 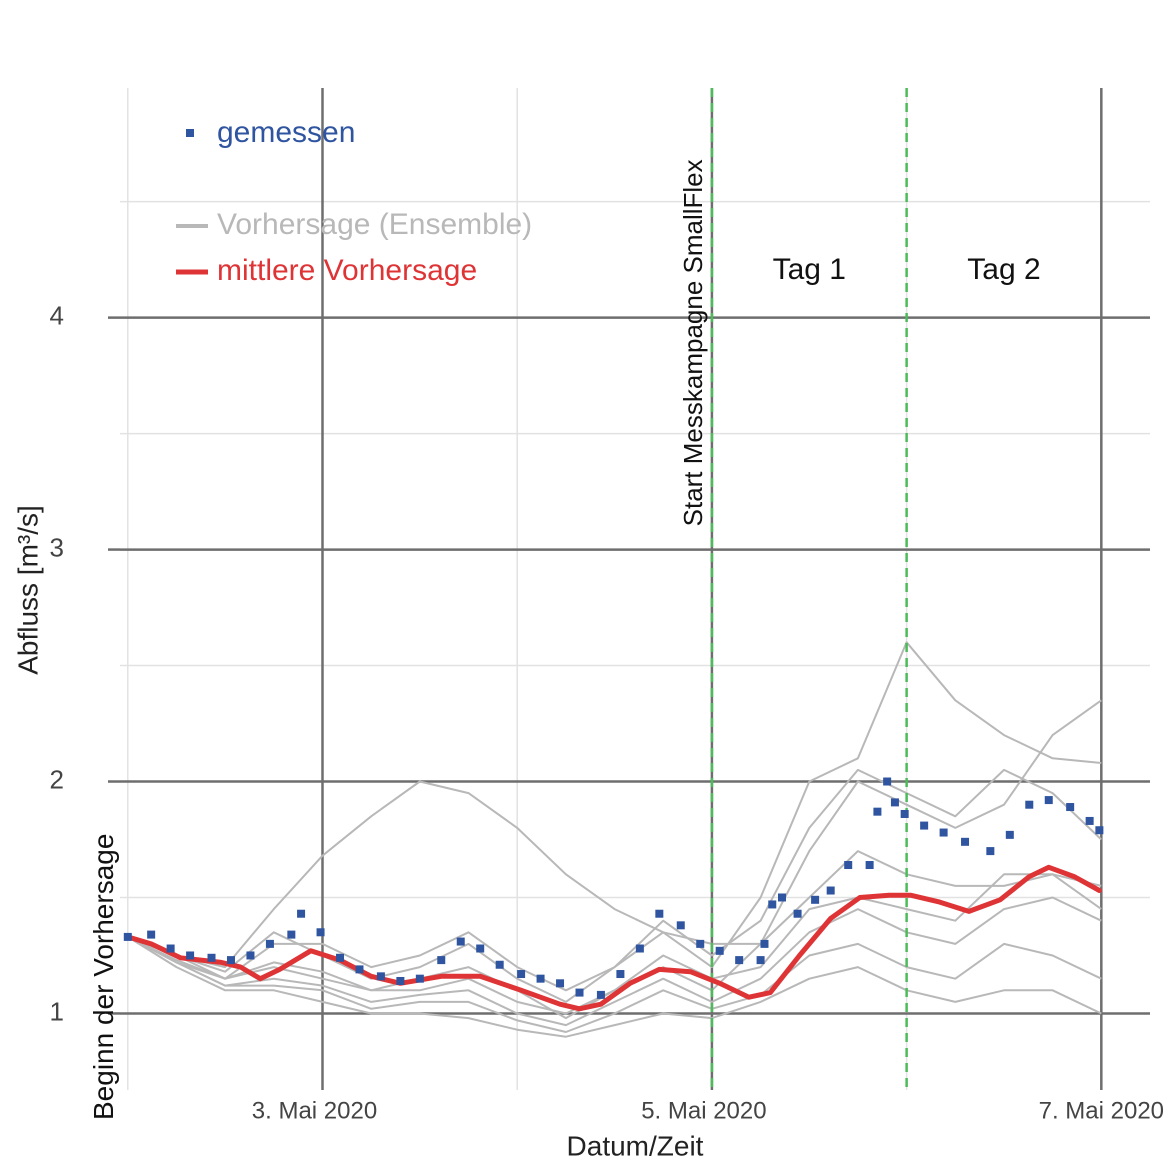 What do you see at coordinates (190, 133) in the screenshot?
I see `legend-marker` at bounding box center [190, 133].